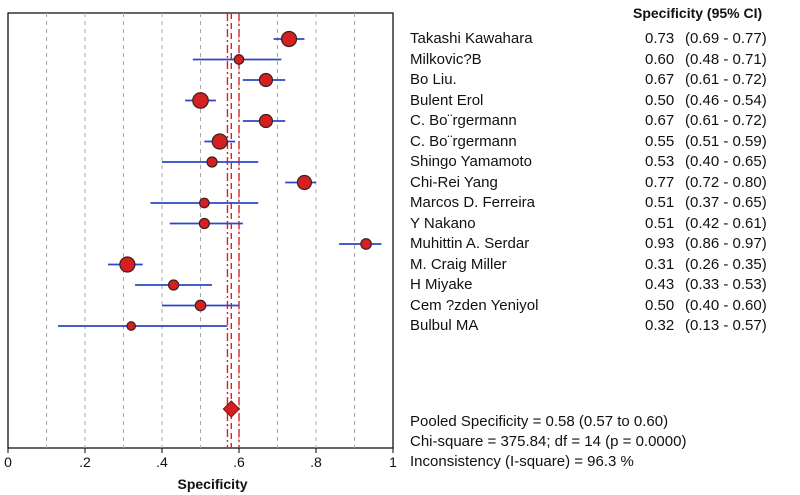  Describe the element at coordinates (660, 182) in the screenshot. I see `study-value: 0.77` at that location.